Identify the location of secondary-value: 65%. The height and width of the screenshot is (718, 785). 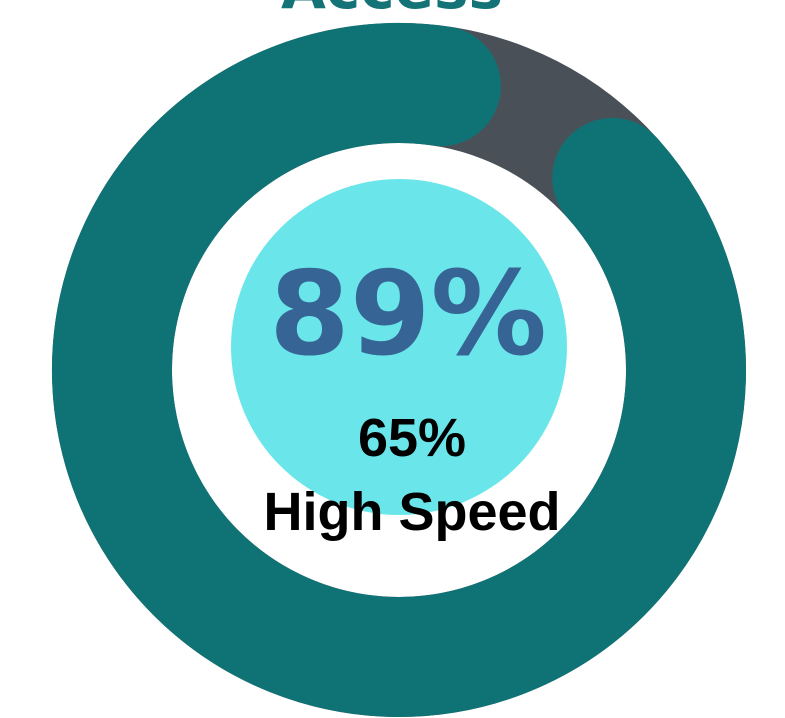
(412, 438).